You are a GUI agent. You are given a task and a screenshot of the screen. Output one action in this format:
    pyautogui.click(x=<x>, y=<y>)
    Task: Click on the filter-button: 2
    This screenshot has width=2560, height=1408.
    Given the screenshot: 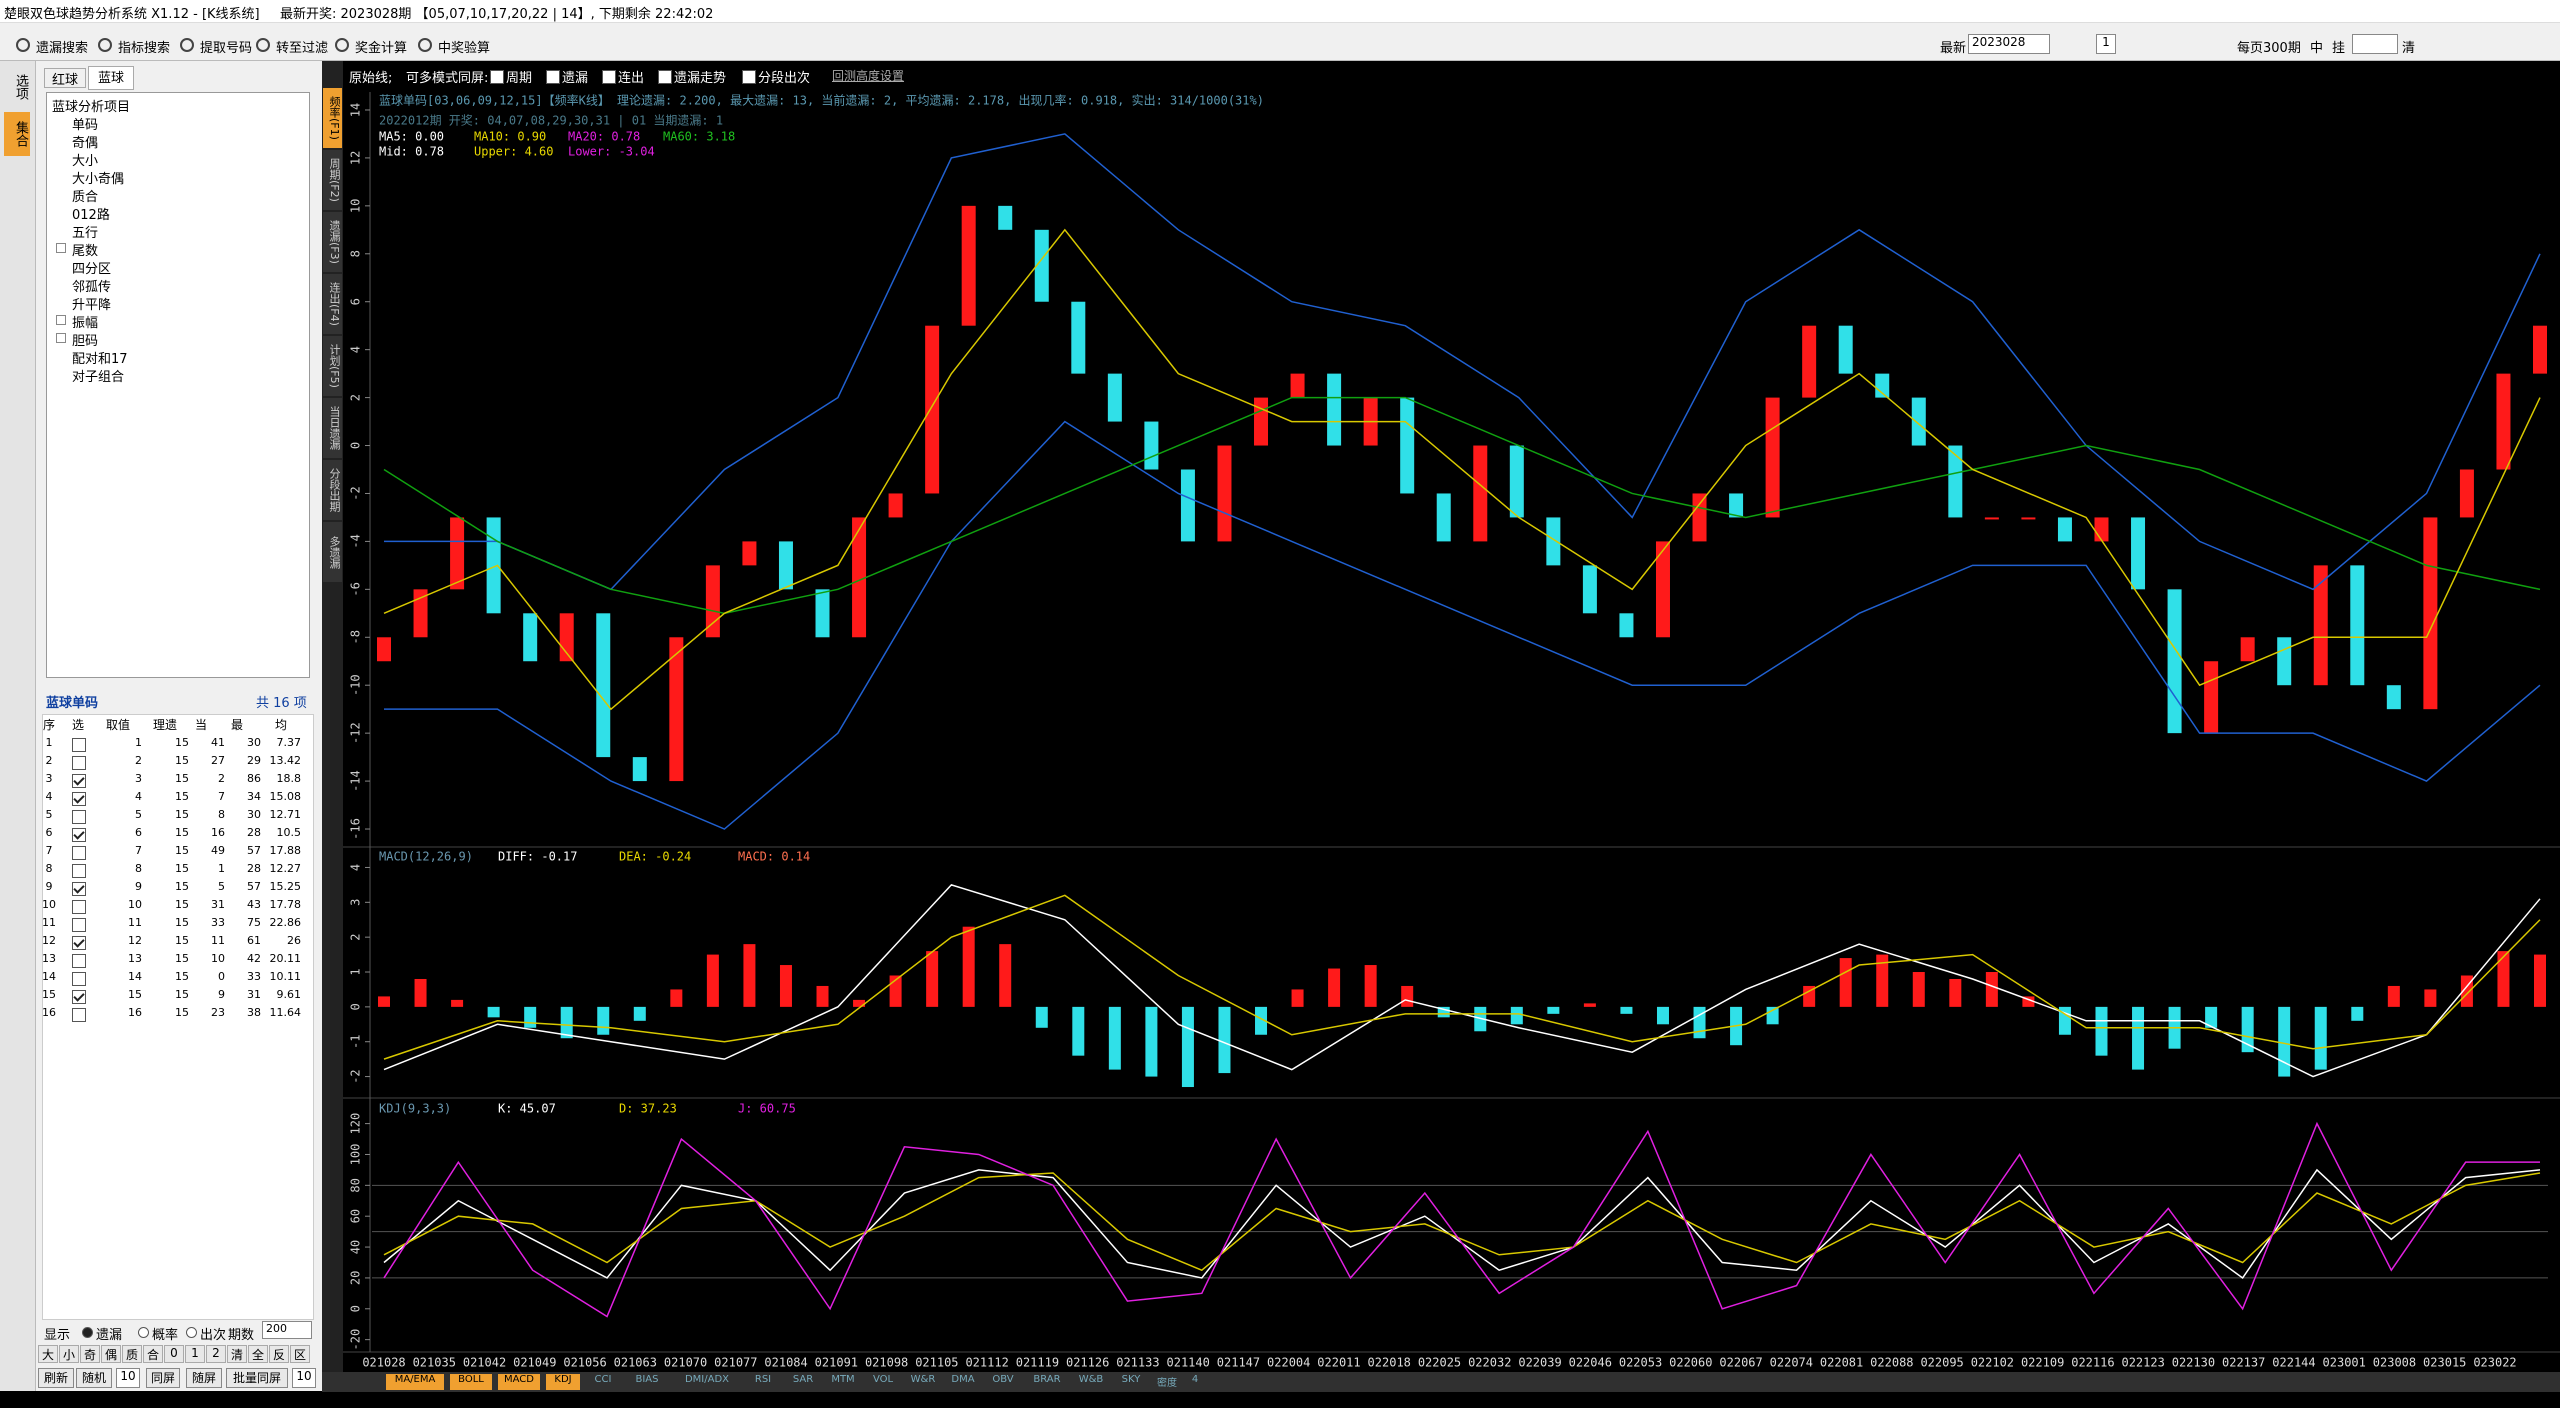 What is the action you would take?
    pyautogui.click(x=216, y=1354)
    